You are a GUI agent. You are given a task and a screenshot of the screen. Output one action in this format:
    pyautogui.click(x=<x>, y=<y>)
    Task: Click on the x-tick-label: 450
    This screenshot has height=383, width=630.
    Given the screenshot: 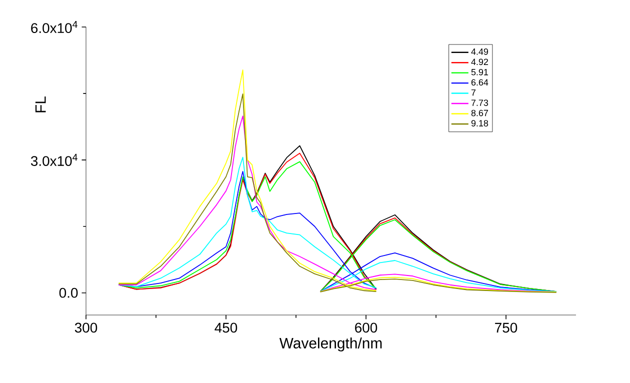 What is the action you would take?
    pyautogui.click(x=226, y=327)
    